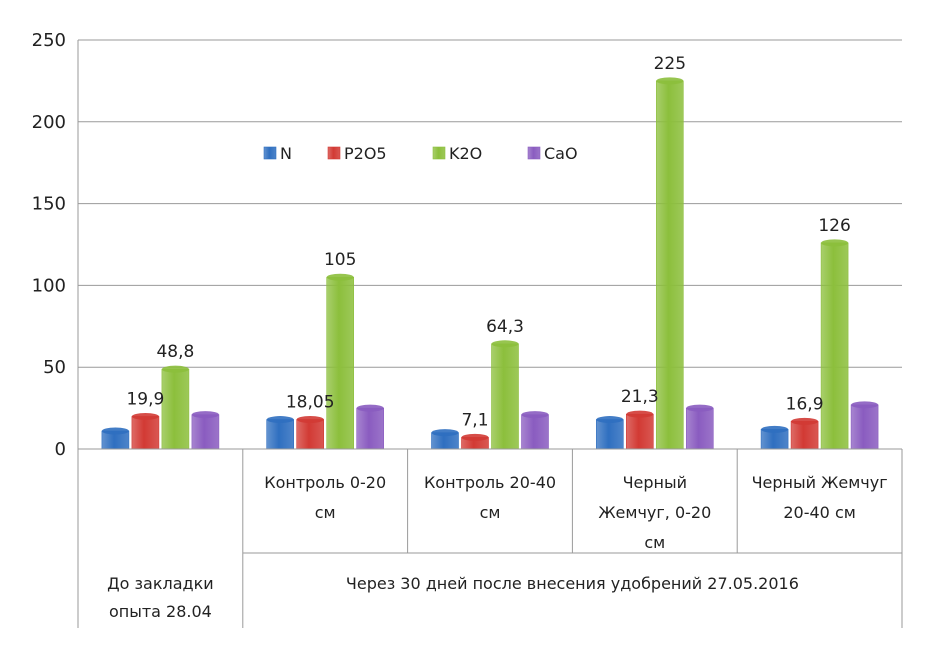 The height and width of the screenshot is (645, 929). I want to click on data-label: 19,9, so click(145, 399).